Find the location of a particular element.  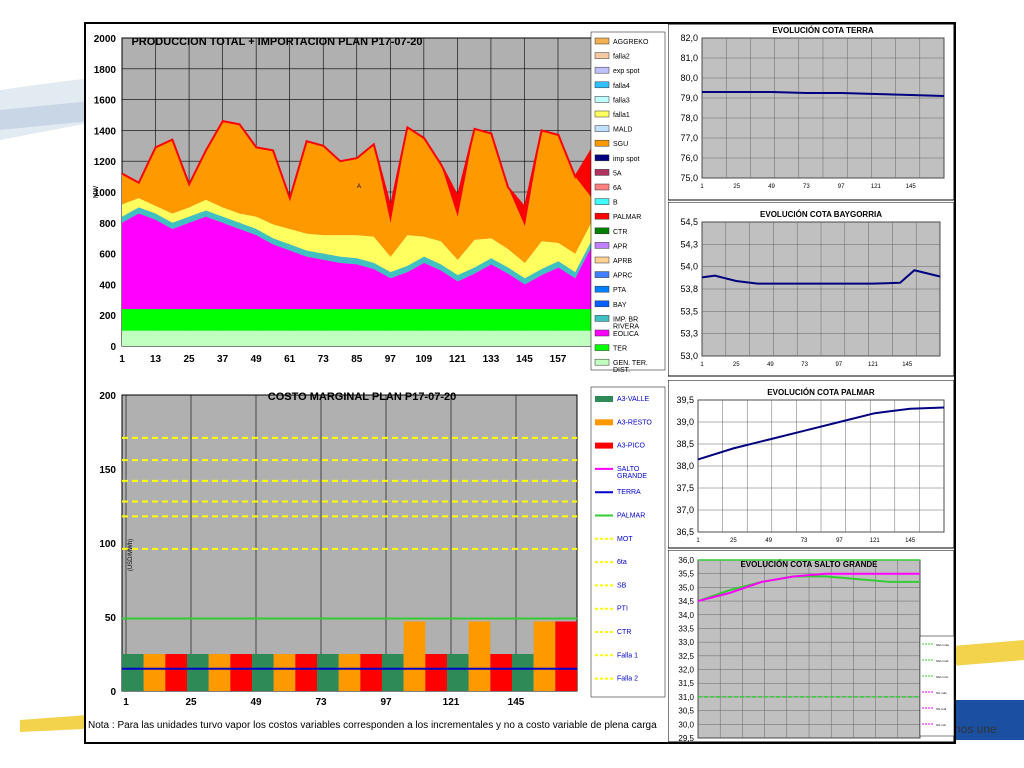

y-axis-label: (USD/MWh) is located at coordinates (131, 555).